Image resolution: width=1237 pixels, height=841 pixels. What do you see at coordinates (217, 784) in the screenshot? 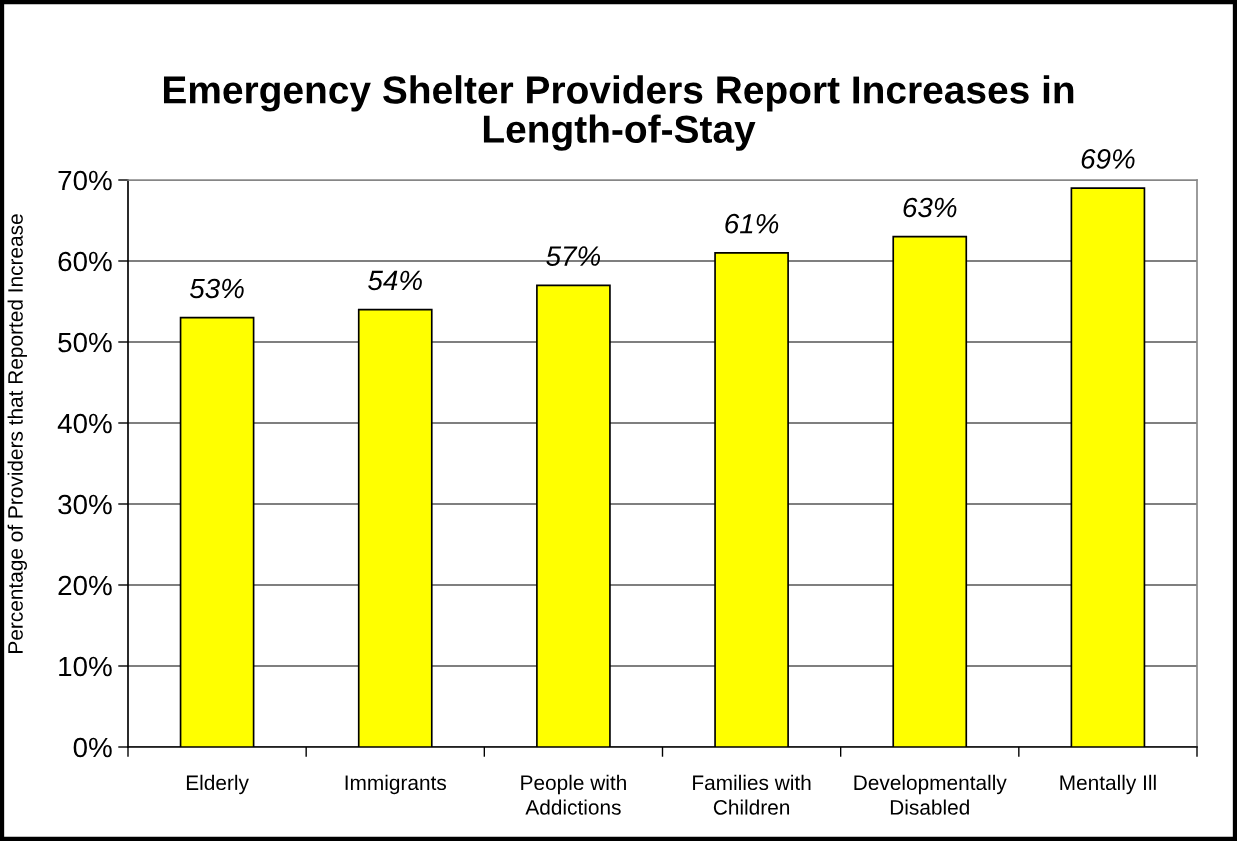
I see `x-tick-label: Elderly` at bounding box center [217, 784].